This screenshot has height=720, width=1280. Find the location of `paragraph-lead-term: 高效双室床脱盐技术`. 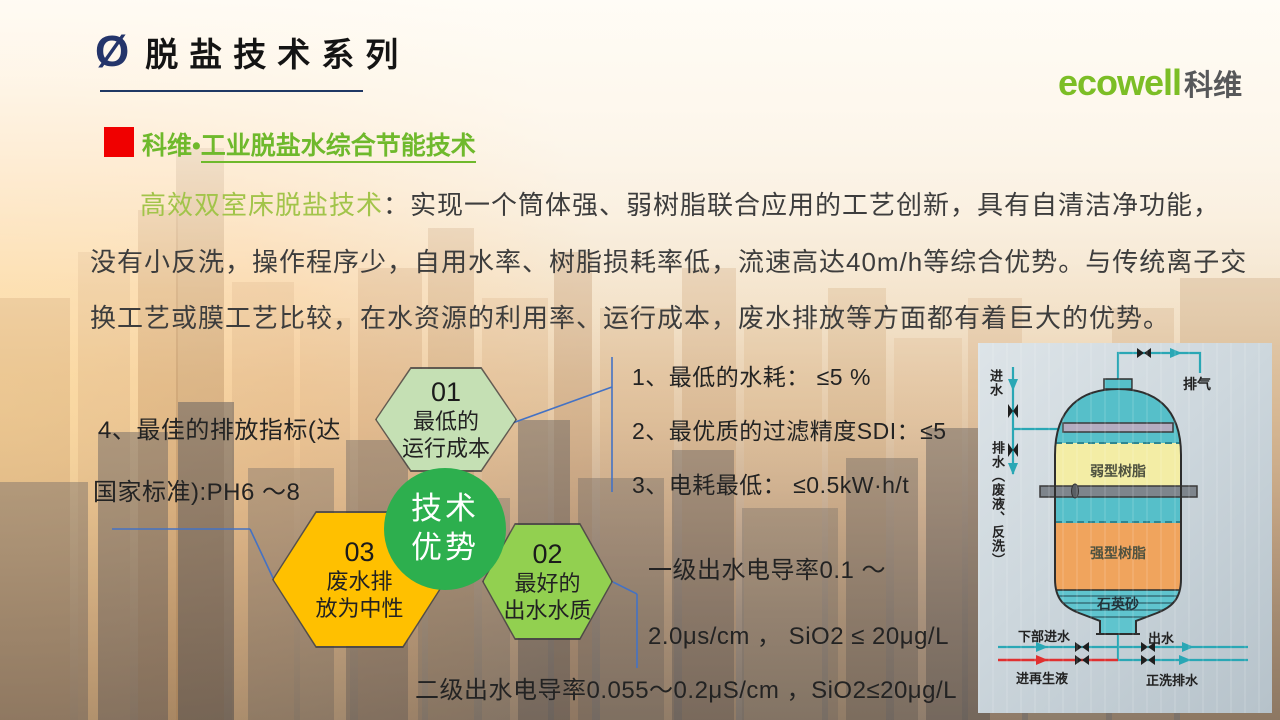

paragraph-lead-term: 高效双室床脱盐技术 is located at coordinates (262, 205).